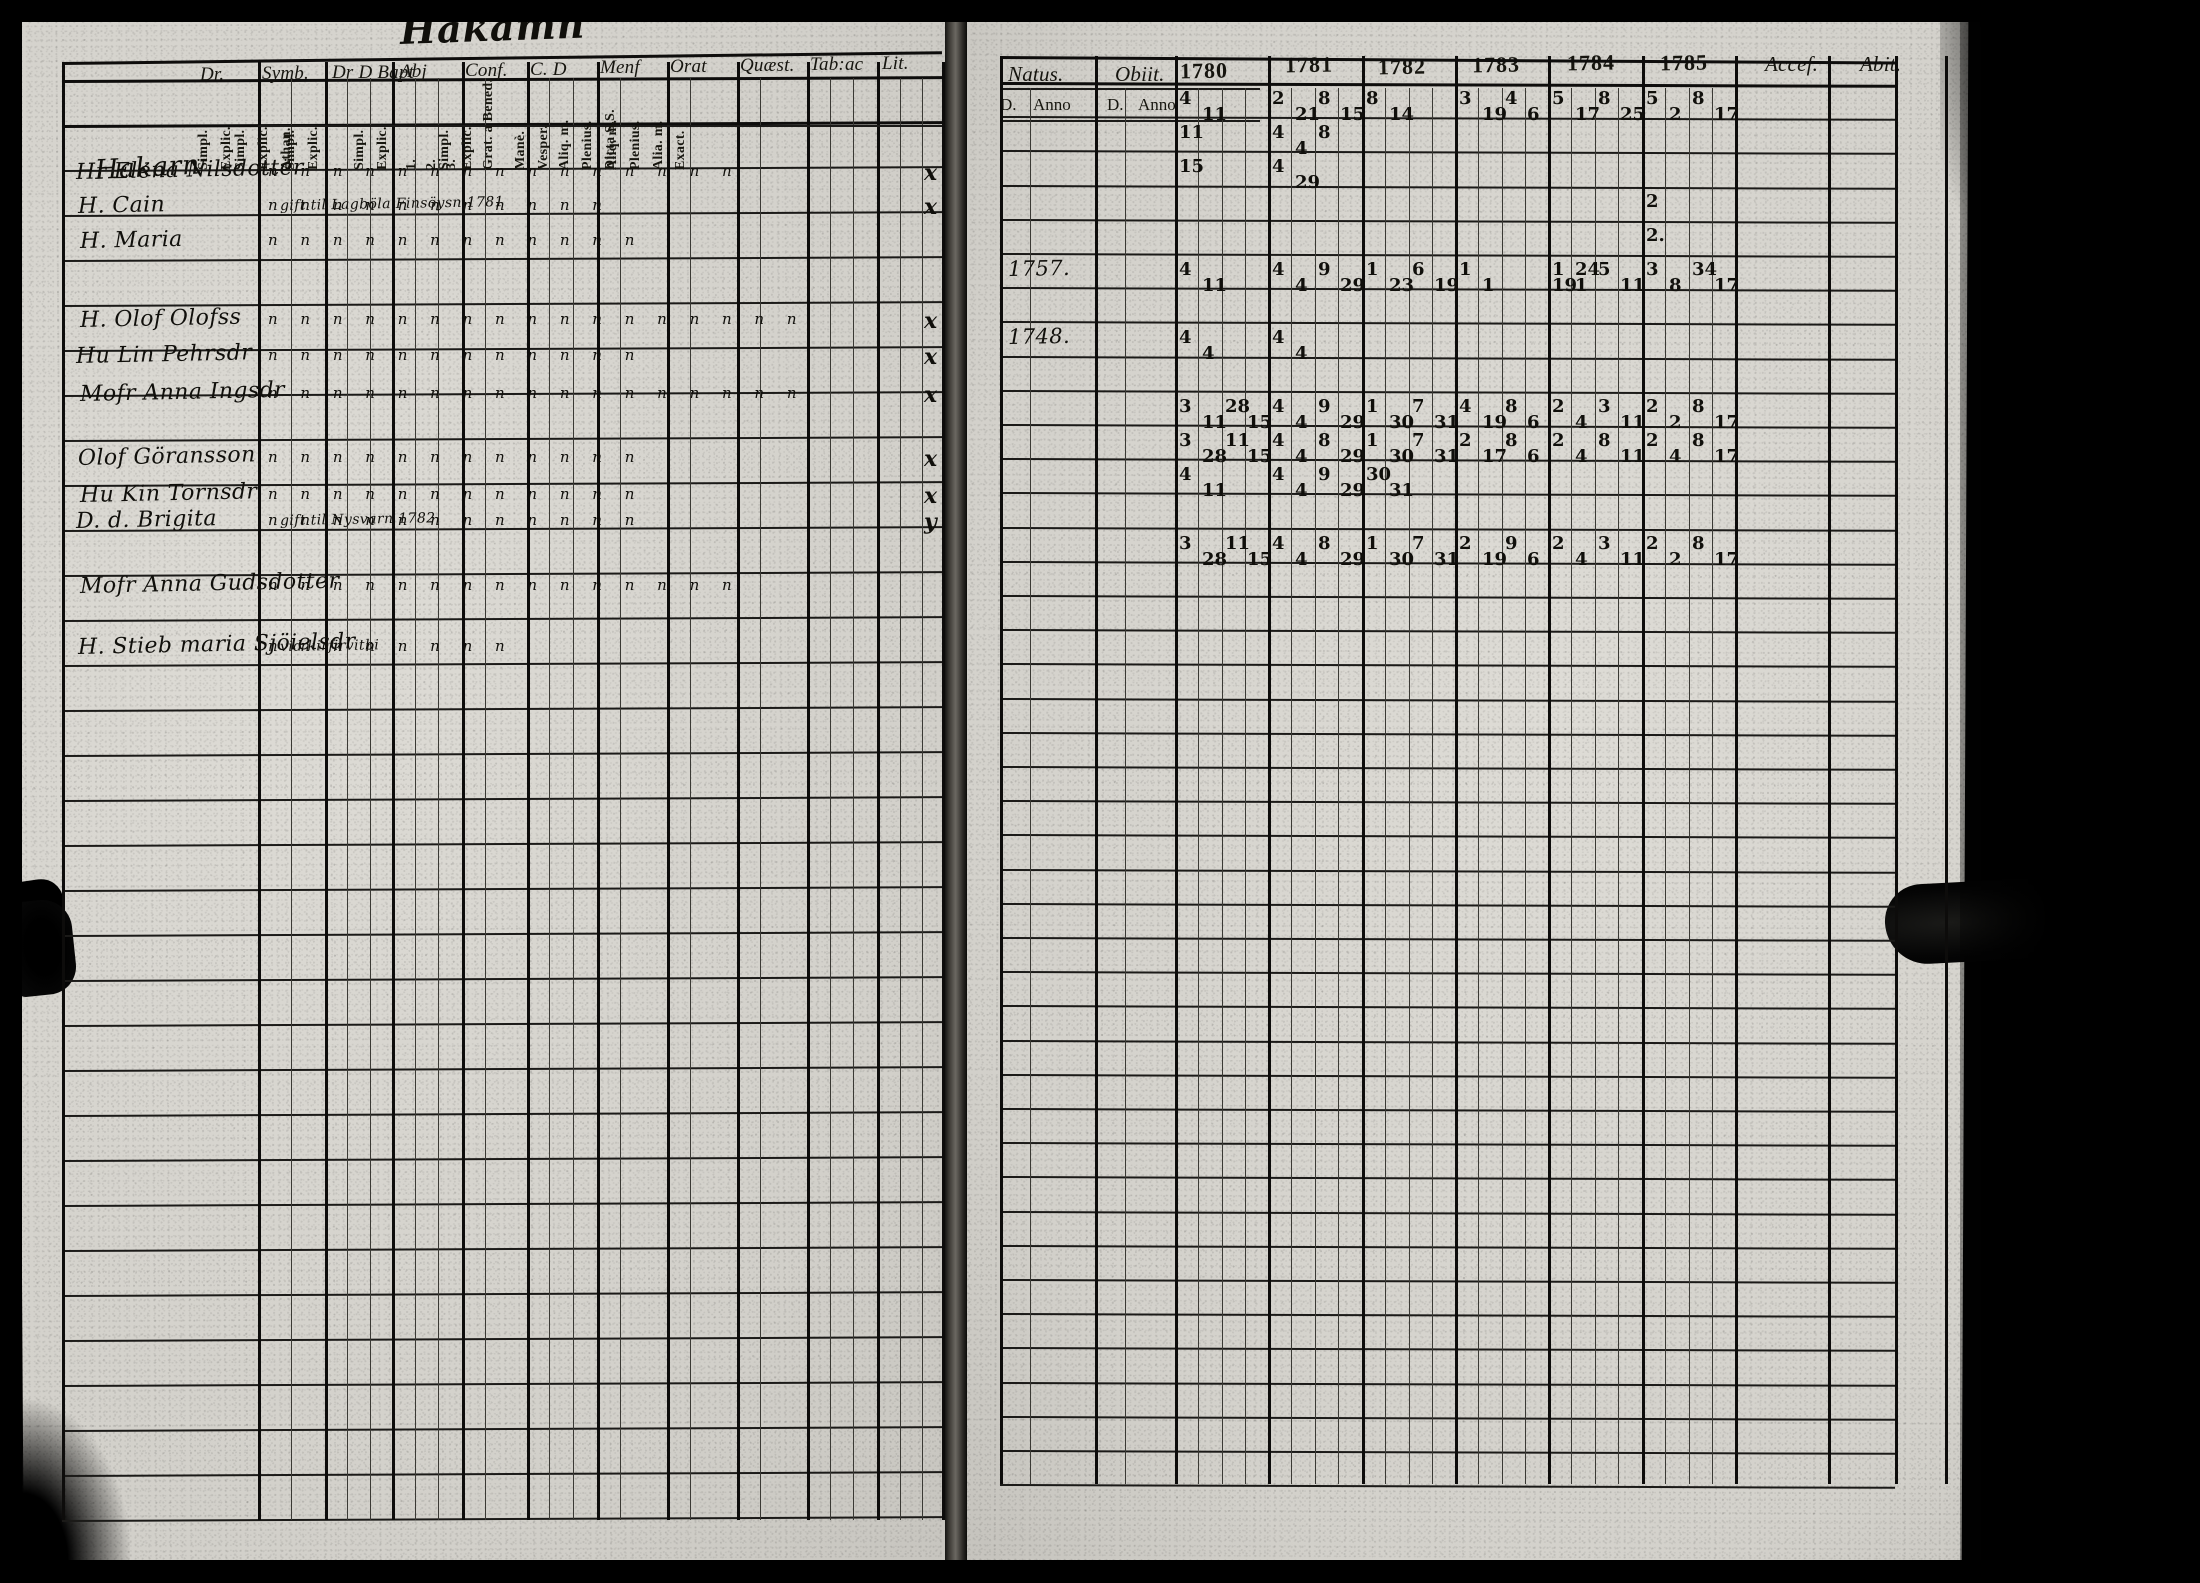 This screenshot has height=1583, width=2200. Describe the element at coordinates (1698, 98) in the screenshot. I see `cell-num-r1-1785-2: 8` at that location.